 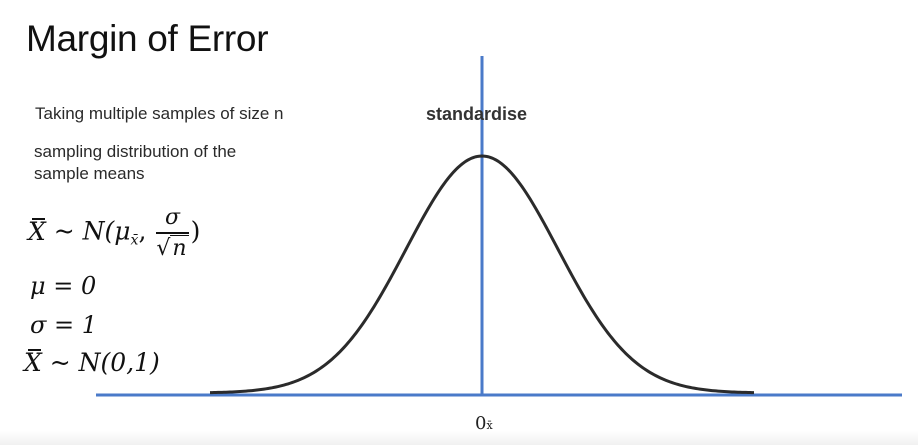 I want to click on formula-denominator-value: n, so click(x=179, y=248).